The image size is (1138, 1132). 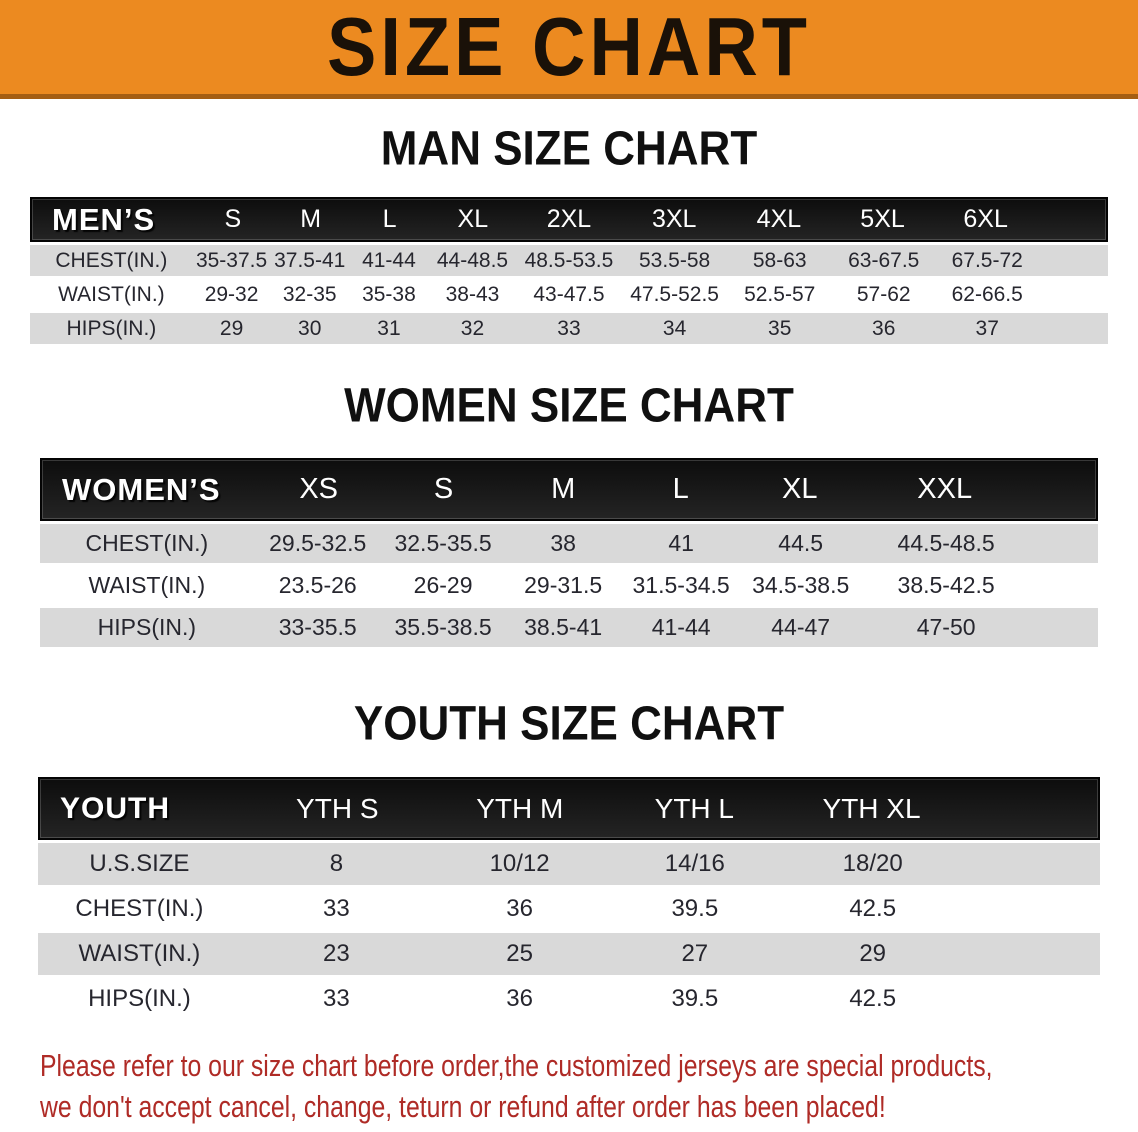 I want to click on value-cell: 29.5-32.5, so click(x=318, y=543).